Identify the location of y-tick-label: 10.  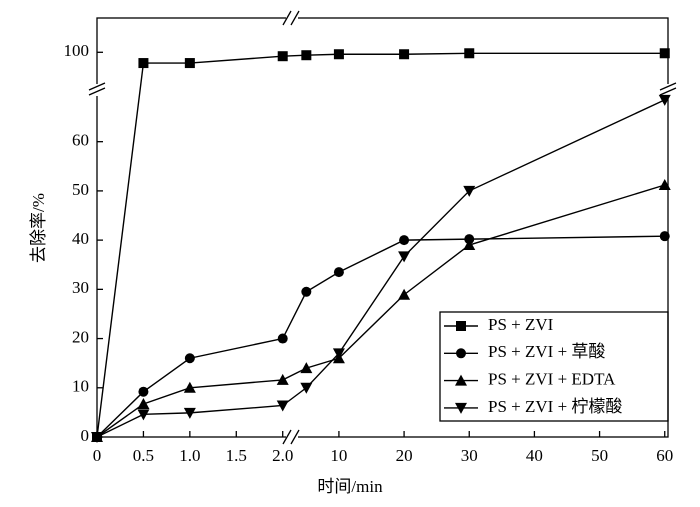
(80, 386).